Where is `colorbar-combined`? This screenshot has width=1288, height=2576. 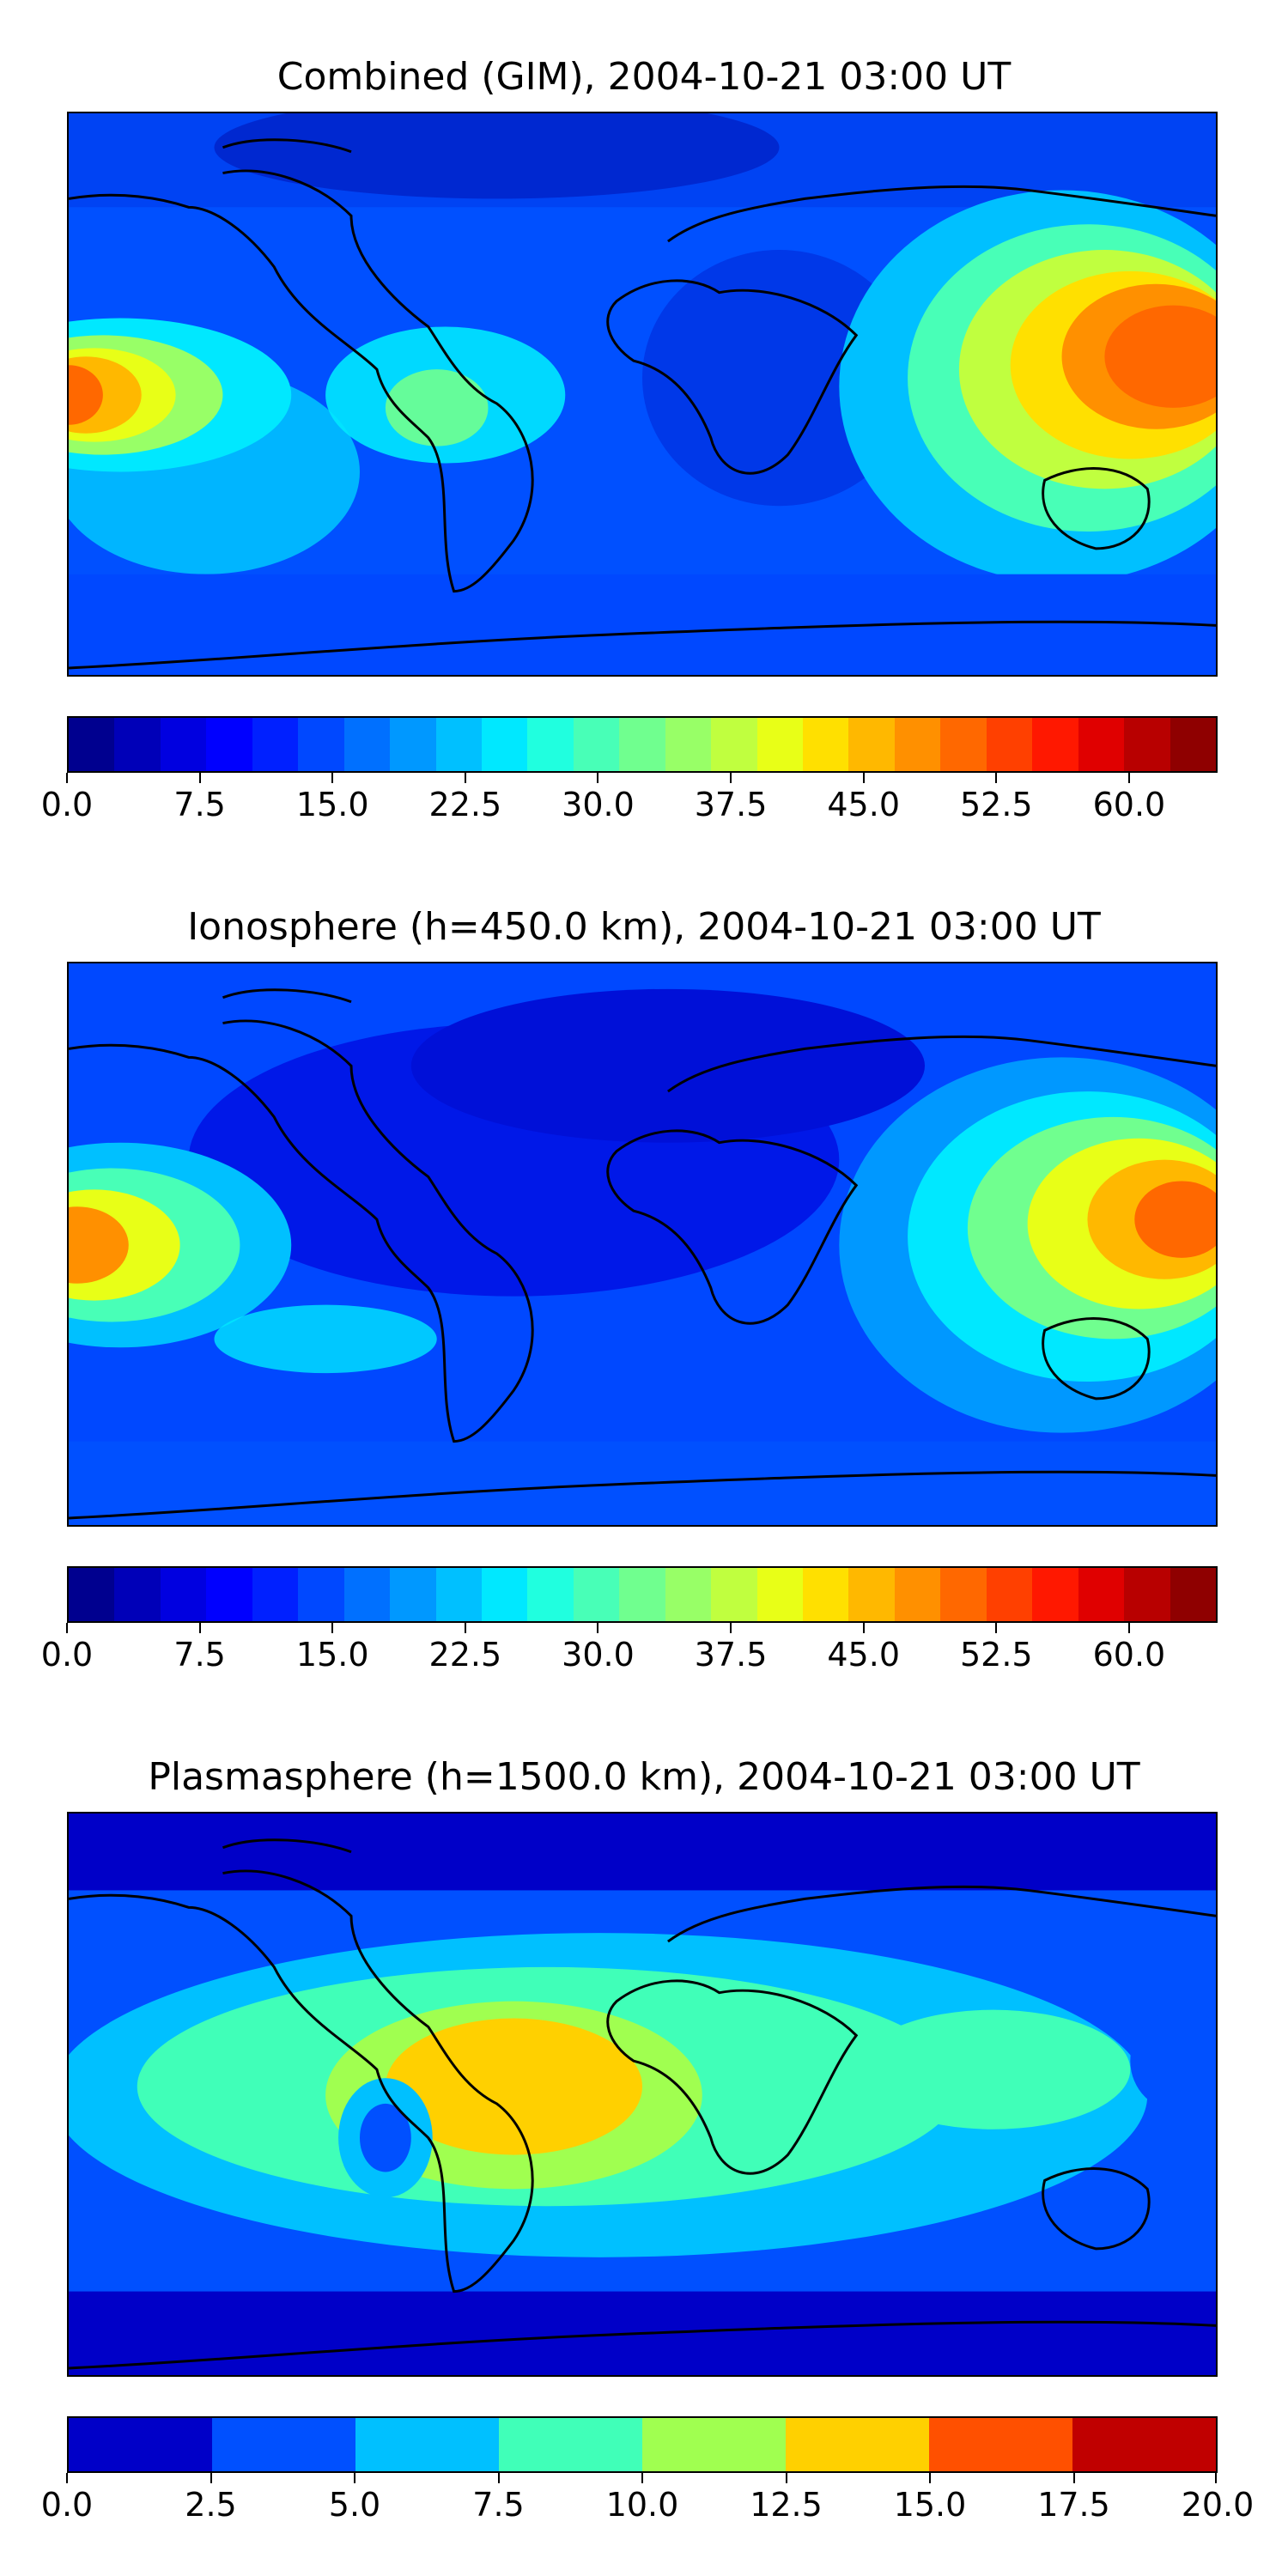 colorbar-combined is located at coordinates (642, 744).